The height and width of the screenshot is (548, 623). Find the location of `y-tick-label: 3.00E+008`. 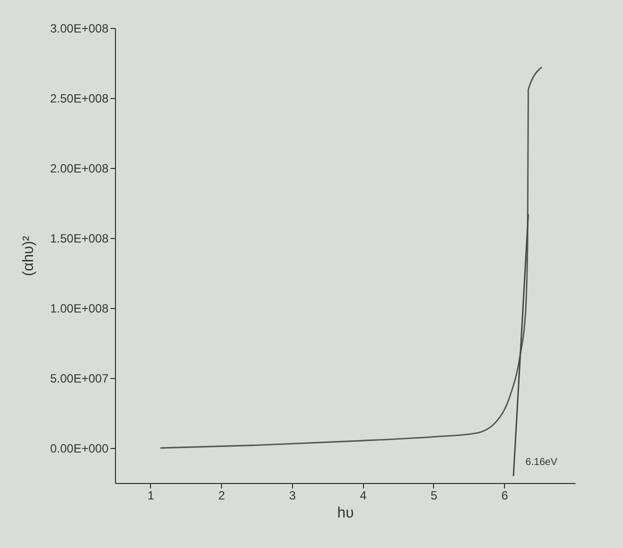

y-tick-label: 3.00E+008 is located at coordinates (79, 29).